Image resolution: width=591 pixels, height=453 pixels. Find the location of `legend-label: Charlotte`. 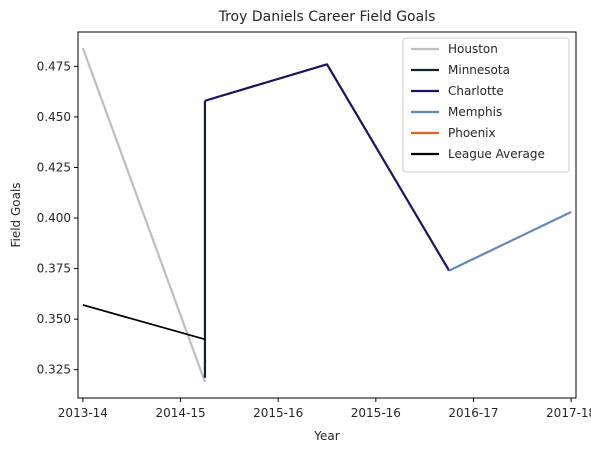

legend-label: Charlotte is located at coordinates (476, 91).